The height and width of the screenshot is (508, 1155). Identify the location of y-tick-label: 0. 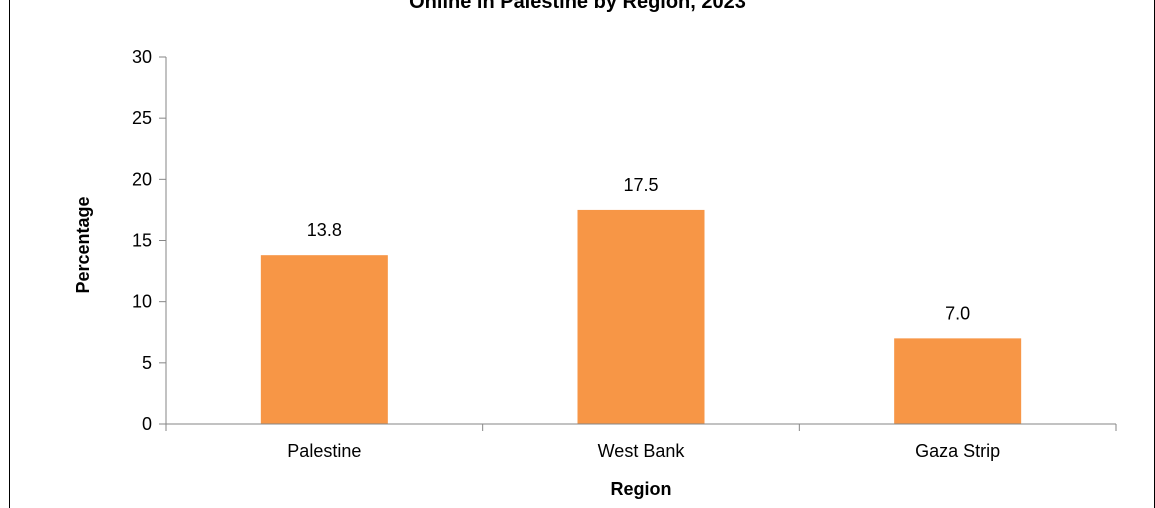
(147, 424).